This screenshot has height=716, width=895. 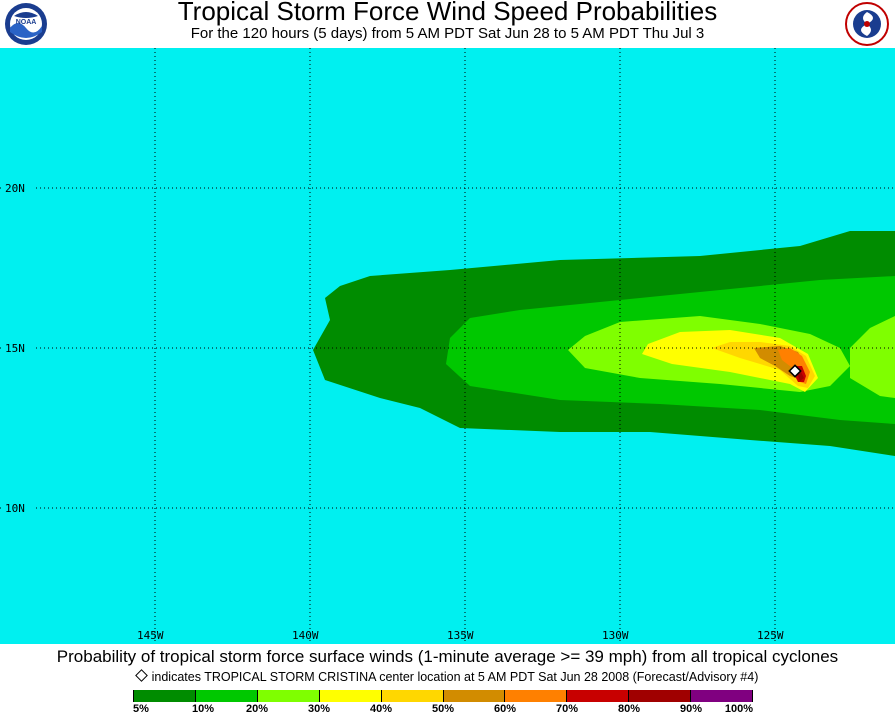 What do you see at coordinates (319, 709) in the screenshot?
I see `scale-label: 30%` at bounding box center [319, 709].